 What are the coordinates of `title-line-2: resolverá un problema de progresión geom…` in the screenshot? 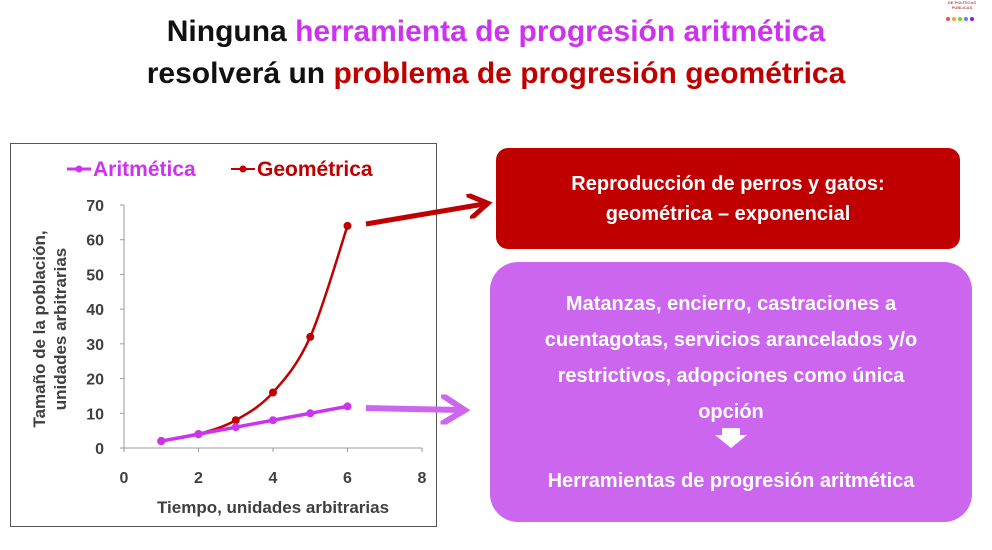 It's located at (496, 74).